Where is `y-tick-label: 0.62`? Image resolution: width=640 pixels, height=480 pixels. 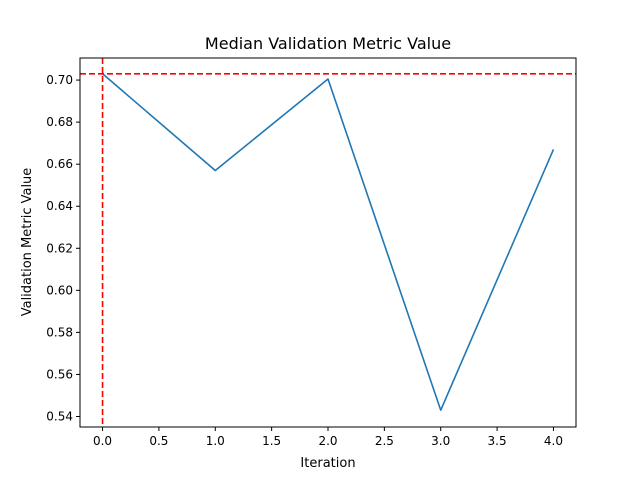
y-tick-label: 0.62 is located at coordinates (59, 248).